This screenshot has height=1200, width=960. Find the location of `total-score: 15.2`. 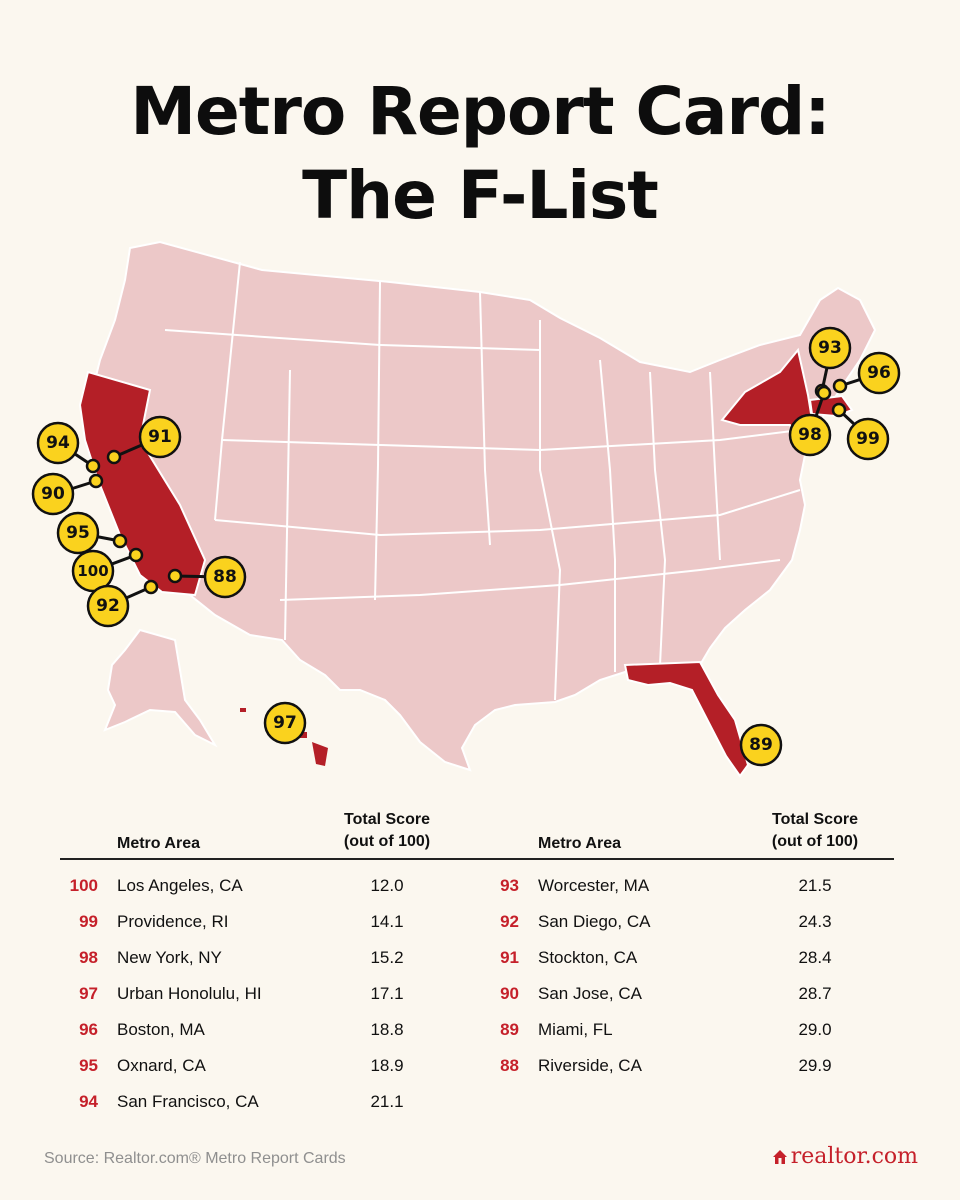

total-score: 15.2 is located at coordinates (387, 957).